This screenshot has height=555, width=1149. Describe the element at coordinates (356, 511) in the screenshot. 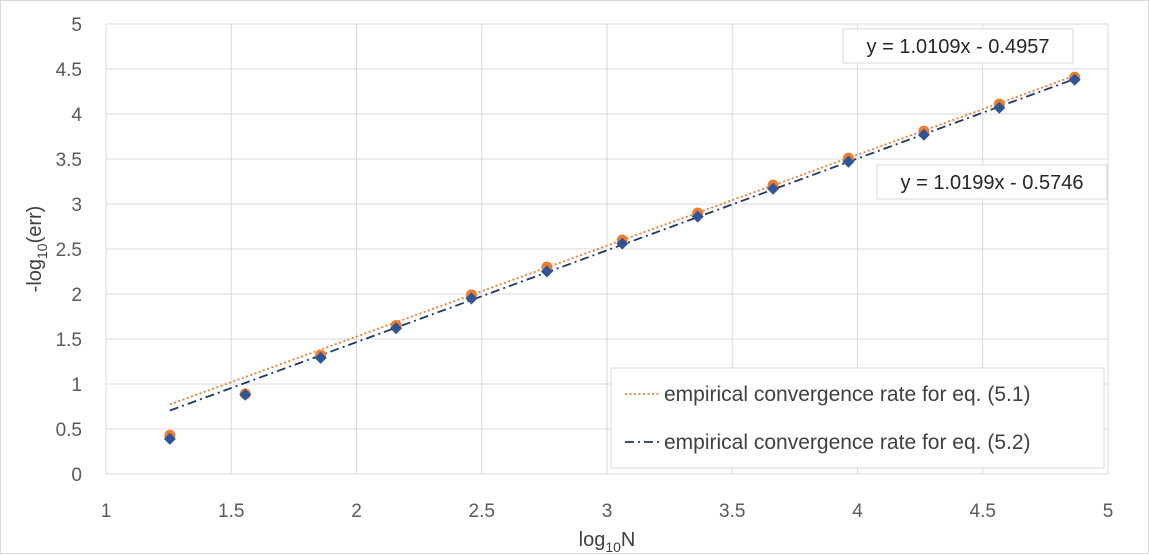

I see `x-tick-label: 2` at that location.